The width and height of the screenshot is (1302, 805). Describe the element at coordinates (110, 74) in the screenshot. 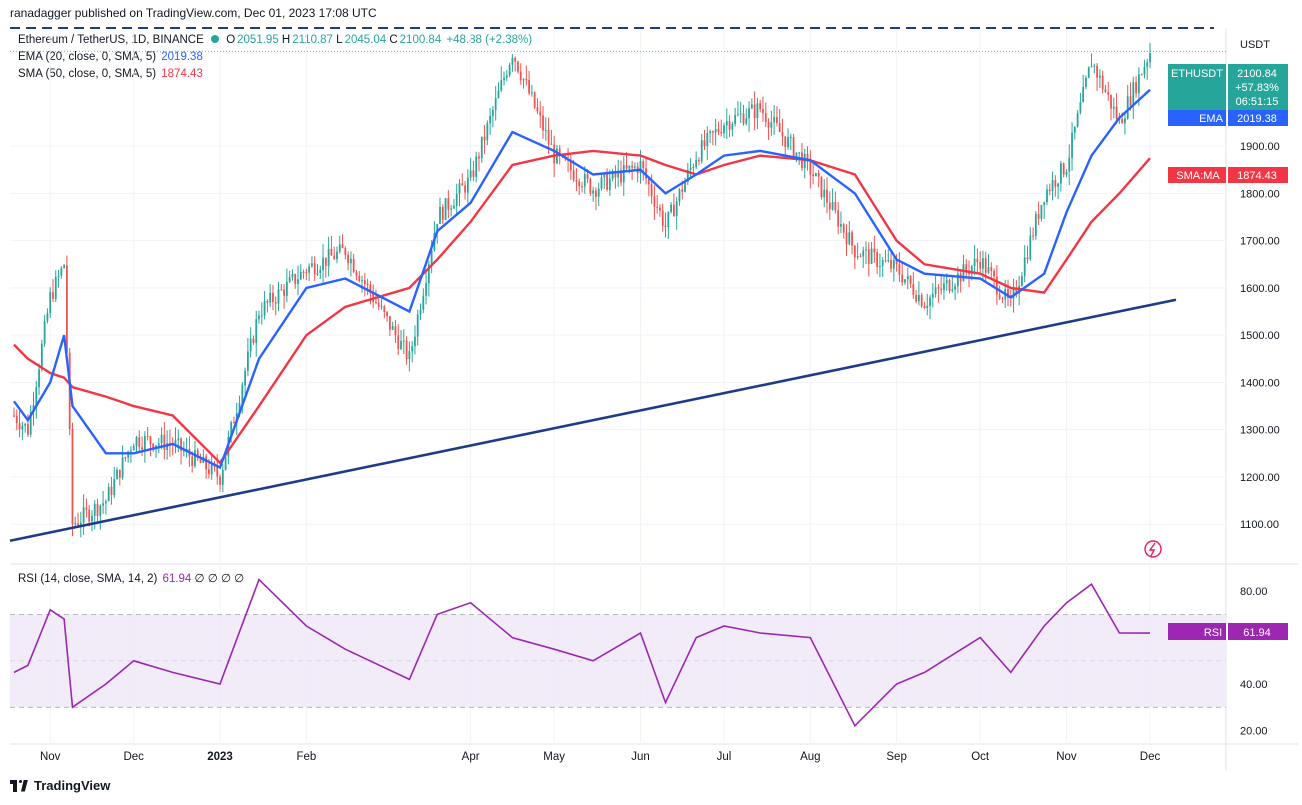

I see `sma-legend: SMA (50, close, 0, SMA, 5) 1874.43` at that location.